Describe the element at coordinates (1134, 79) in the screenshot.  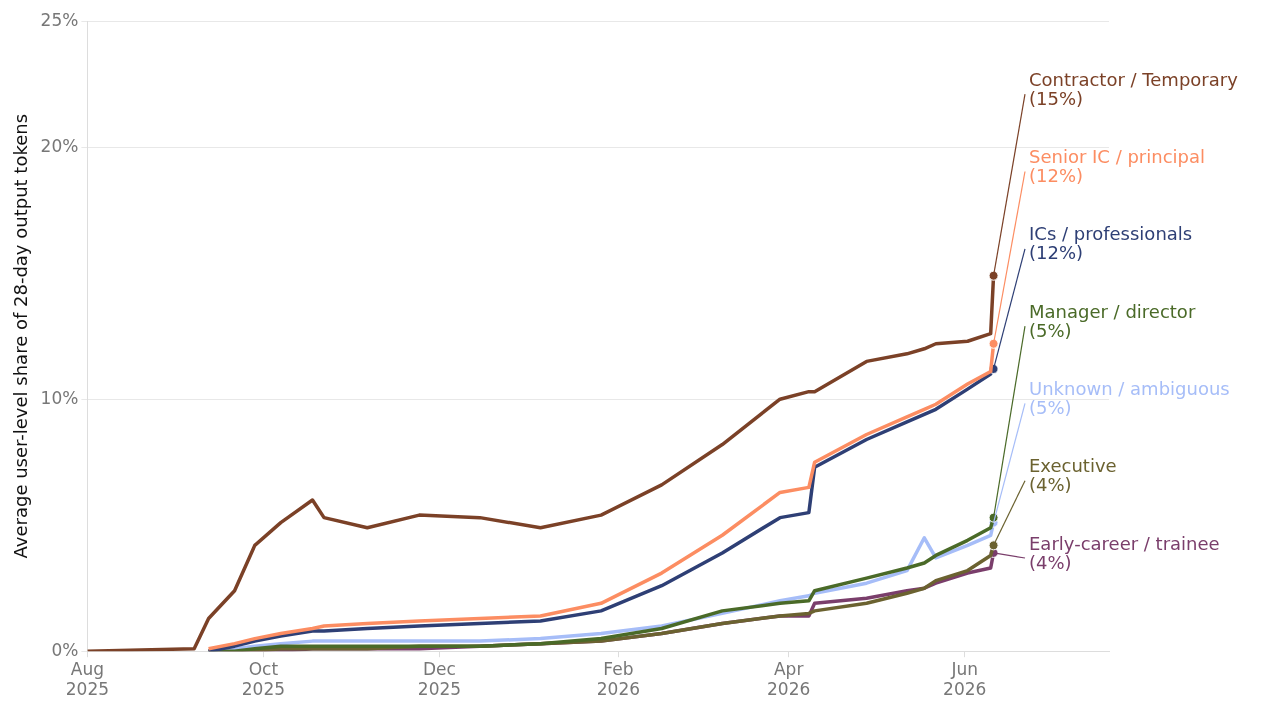
I see `text: Contractor / Temporary` at that location.